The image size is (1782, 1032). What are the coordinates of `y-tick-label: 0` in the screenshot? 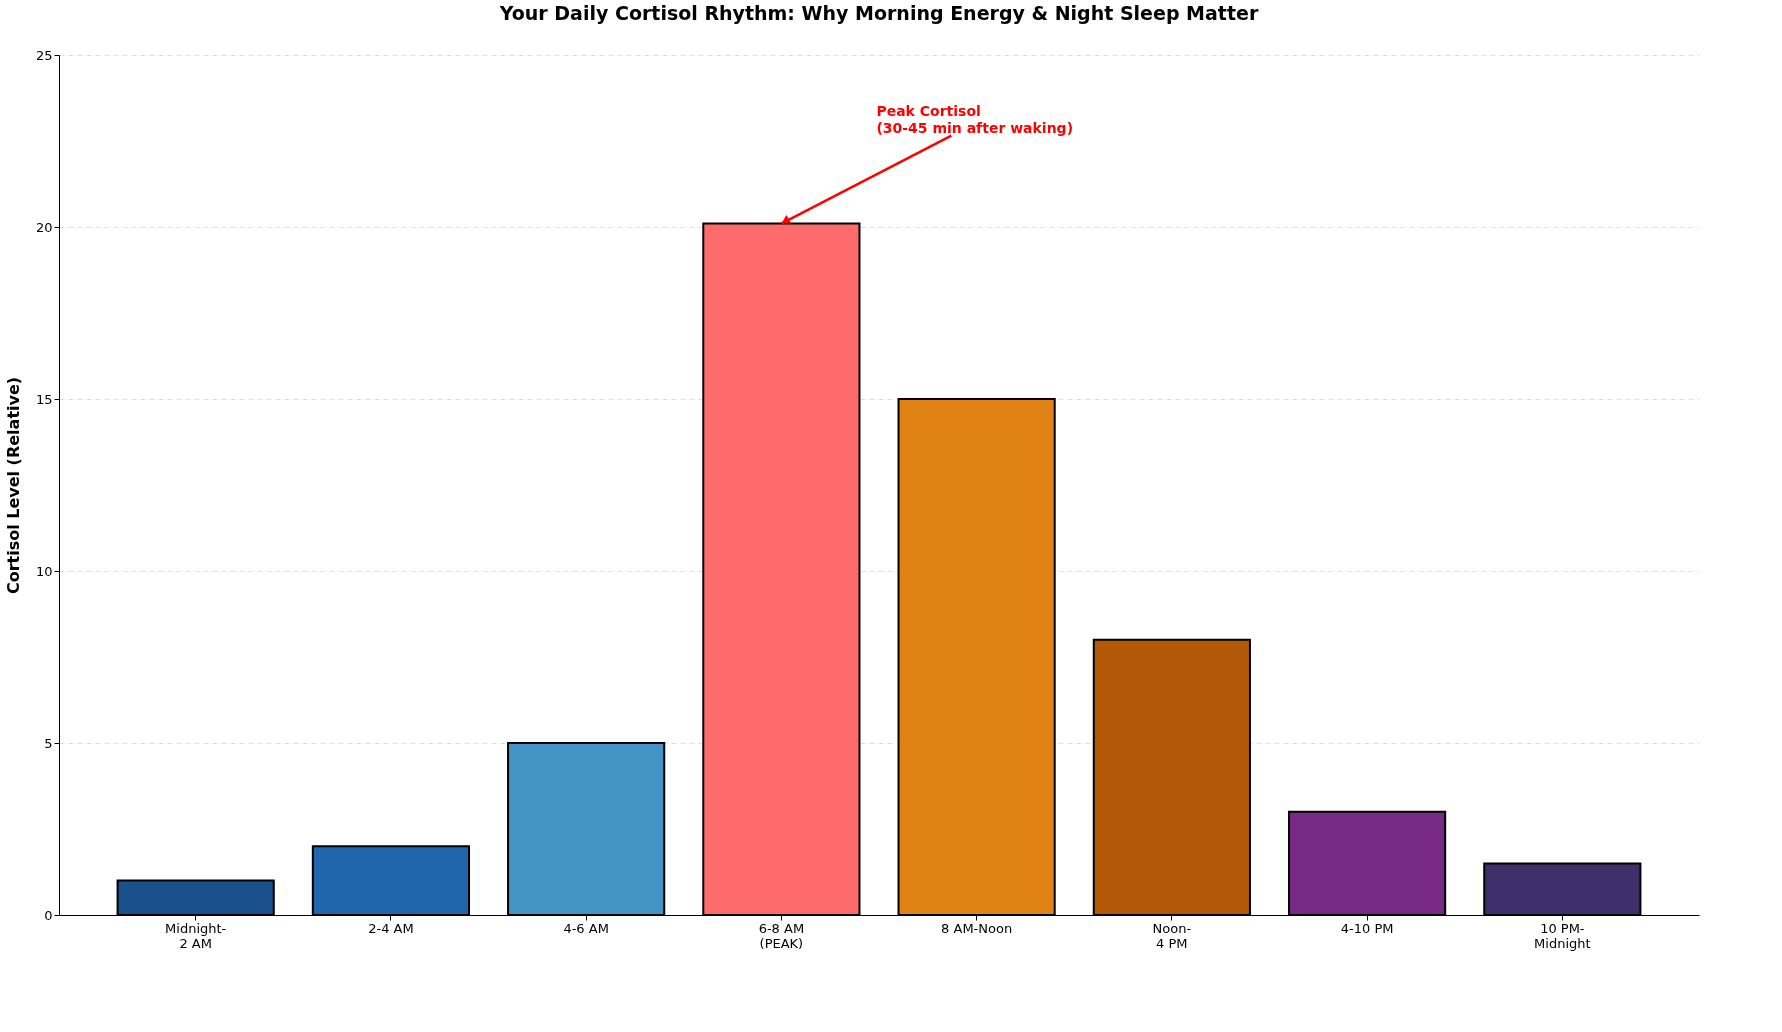 It's located at (48, 915).